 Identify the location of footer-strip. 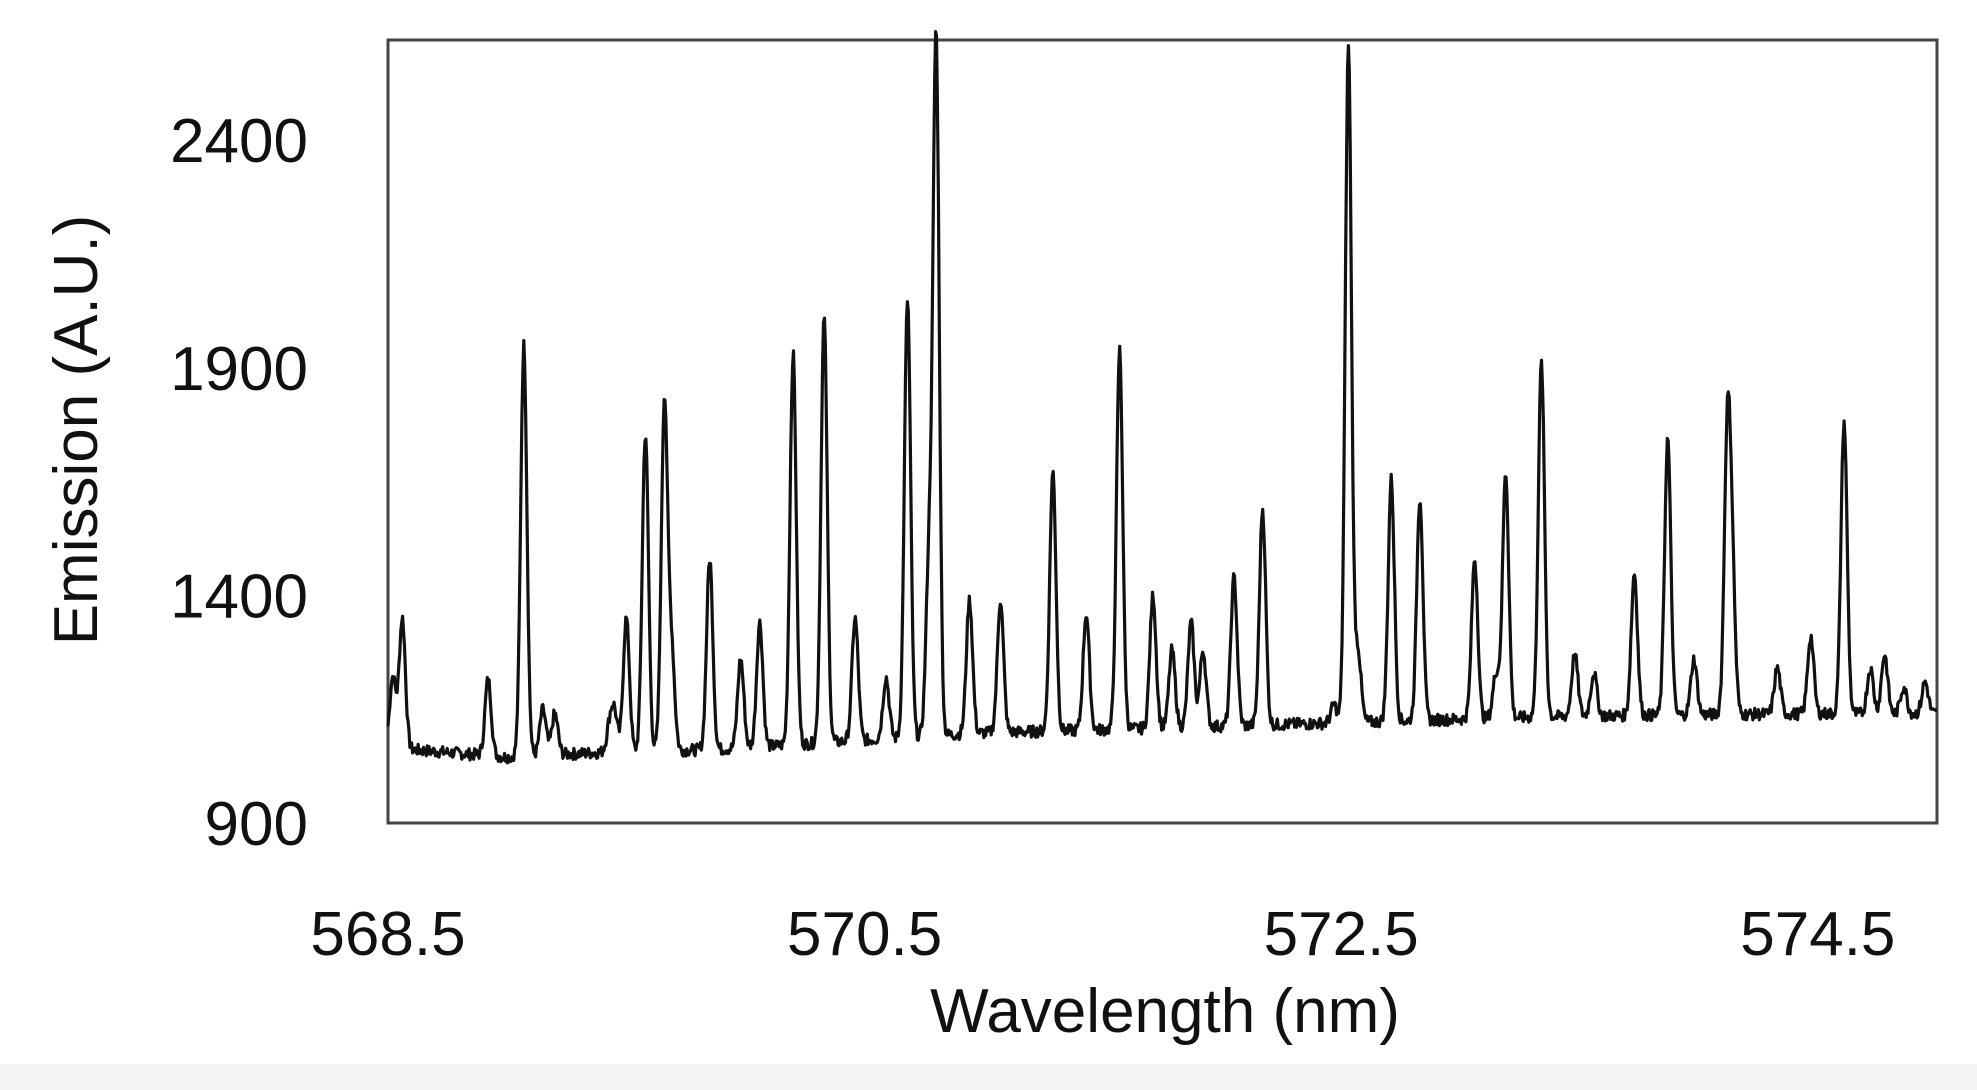
(988, 1077).